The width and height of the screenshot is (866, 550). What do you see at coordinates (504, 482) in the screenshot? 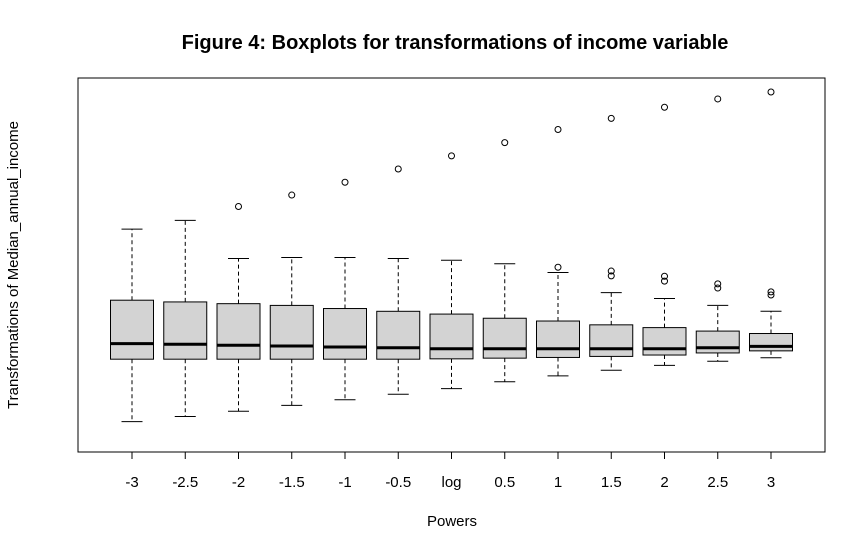
I see `x-tick-label: 0.5` at bounding box center [504, 482].